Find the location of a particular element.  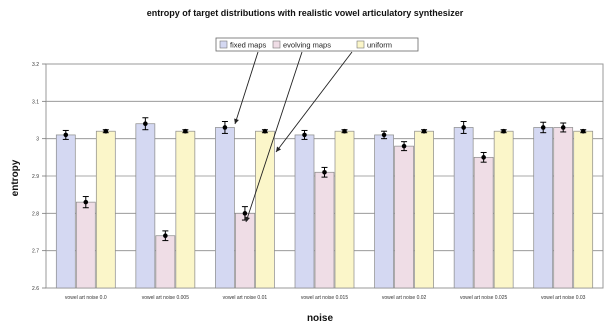

x-tick-label: vowel art noise 0.005 is located at coordinates (165, 298).